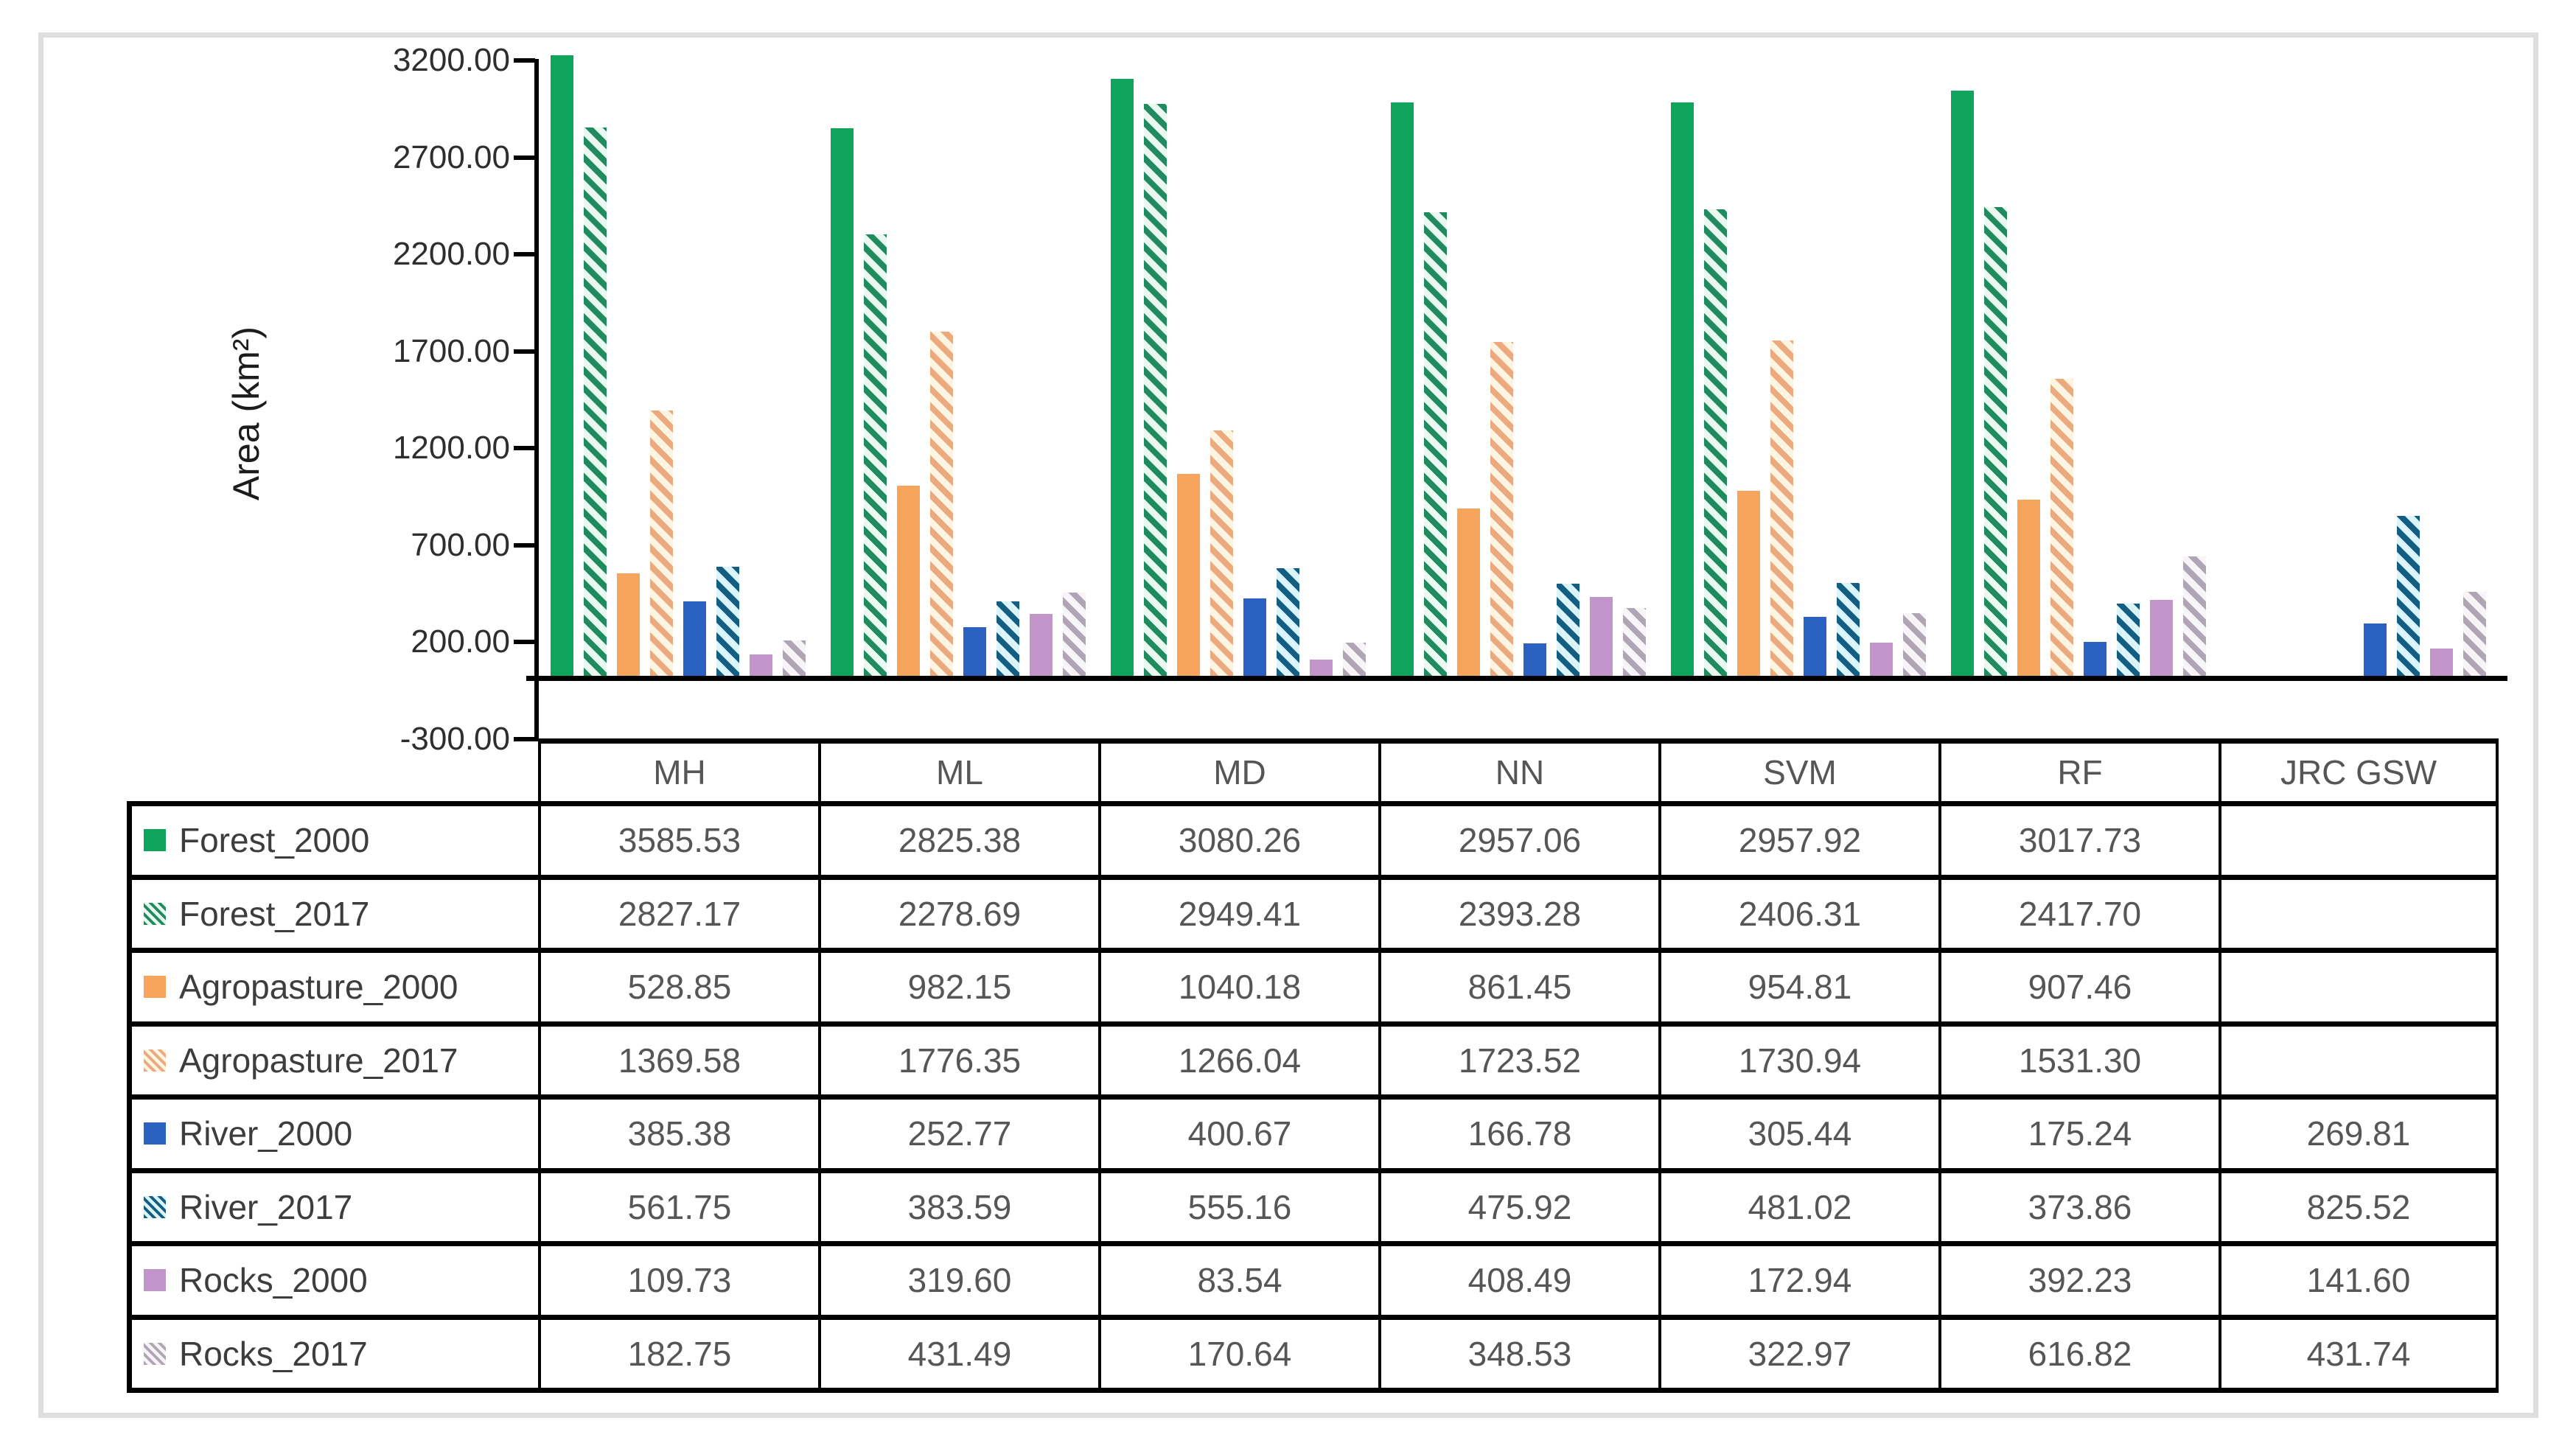  I want to click on legend-label: Agropasture_2017, so click(318, 1060).